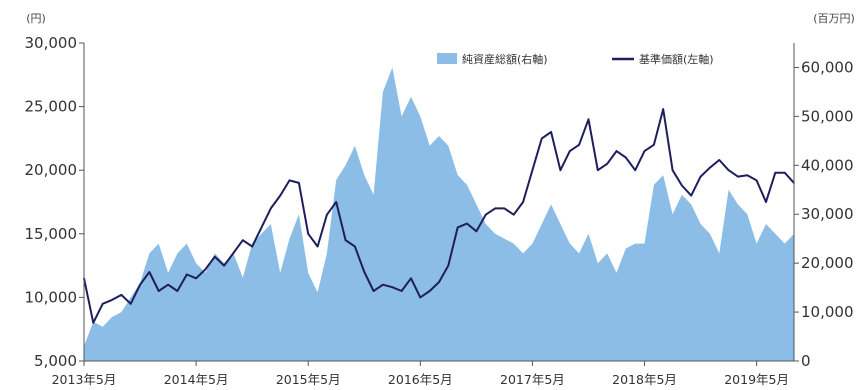 This screenshot has width=866, height=390. Describe the element at coordinates (51, 234) in the screenshot. I see `left-tick-label: 15,000` at that location.